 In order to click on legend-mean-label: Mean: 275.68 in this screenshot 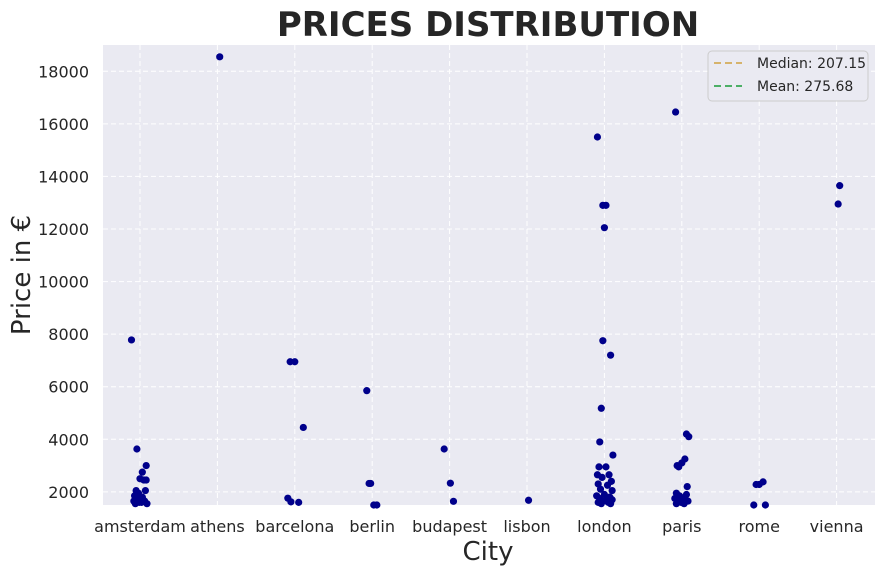, I will do `click(805, 87)`.